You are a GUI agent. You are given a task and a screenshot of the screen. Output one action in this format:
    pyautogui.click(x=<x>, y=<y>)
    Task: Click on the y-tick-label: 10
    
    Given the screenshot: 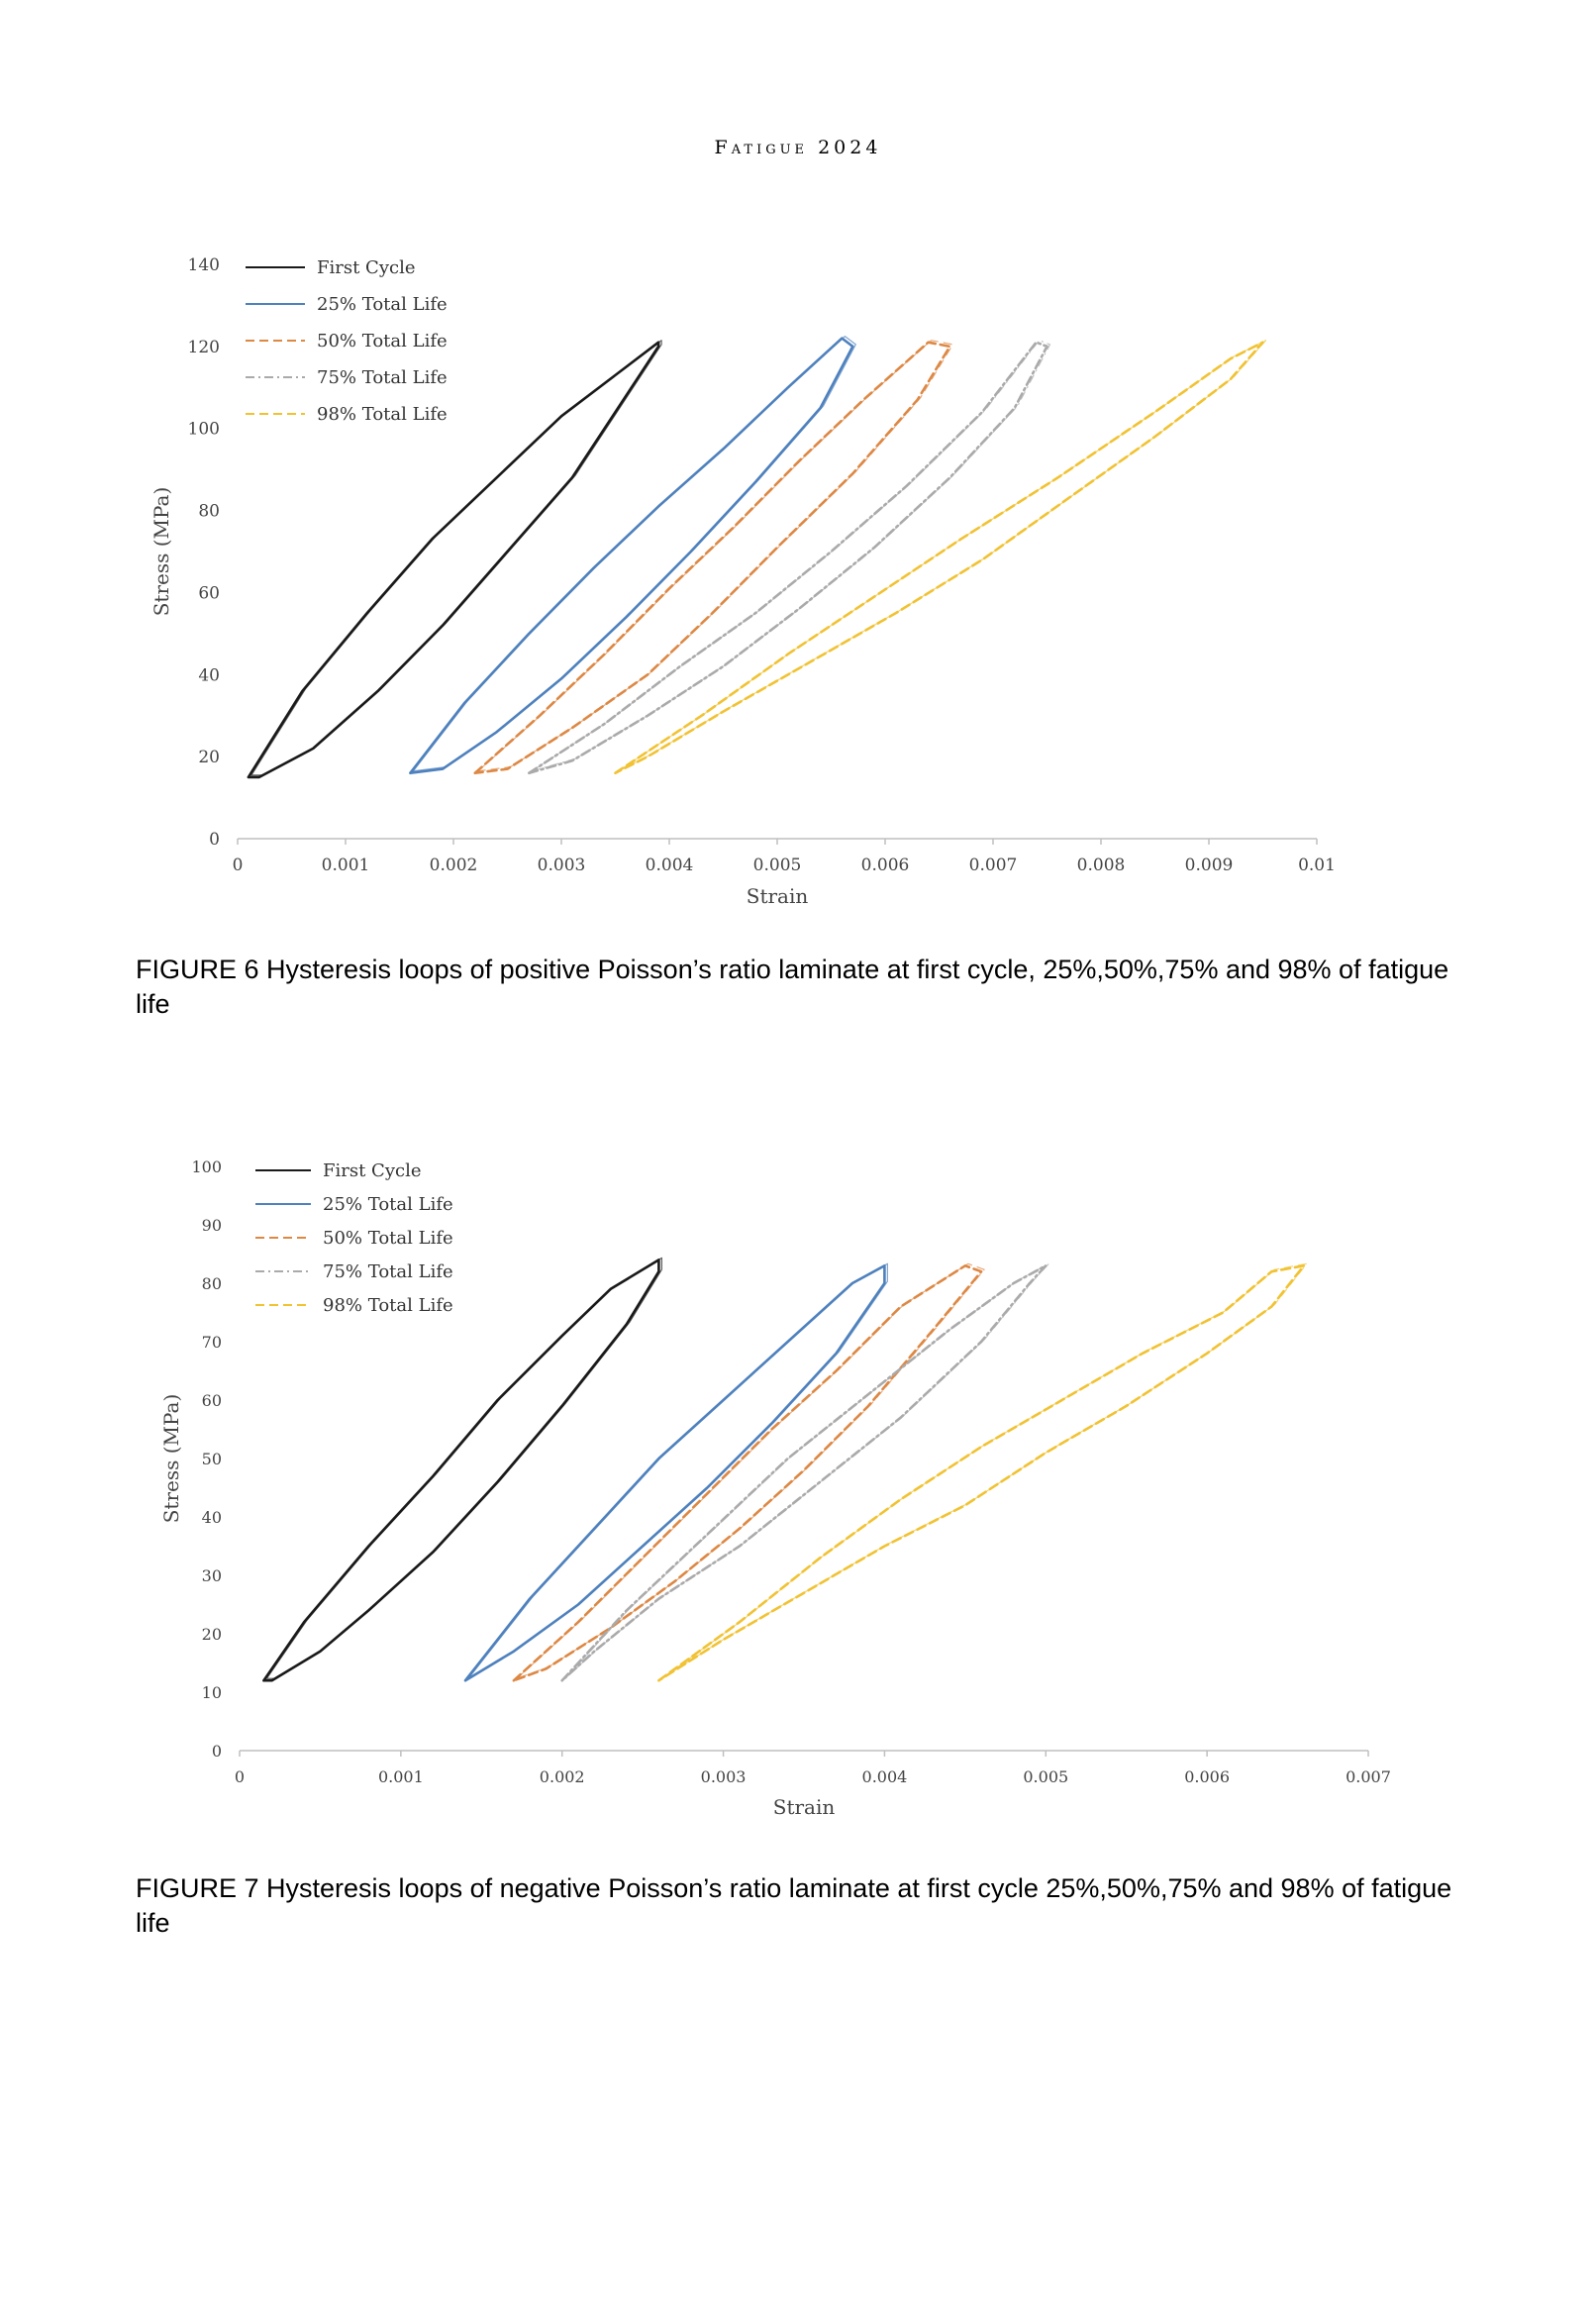 What is the action you would take?
    pyautogui.click(x=212, y=1692)
    